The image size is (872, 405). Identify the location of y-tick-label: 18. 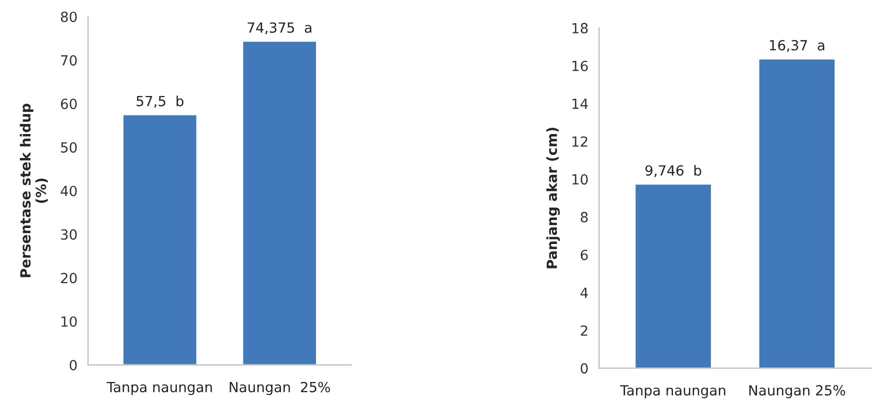
(580, 28).